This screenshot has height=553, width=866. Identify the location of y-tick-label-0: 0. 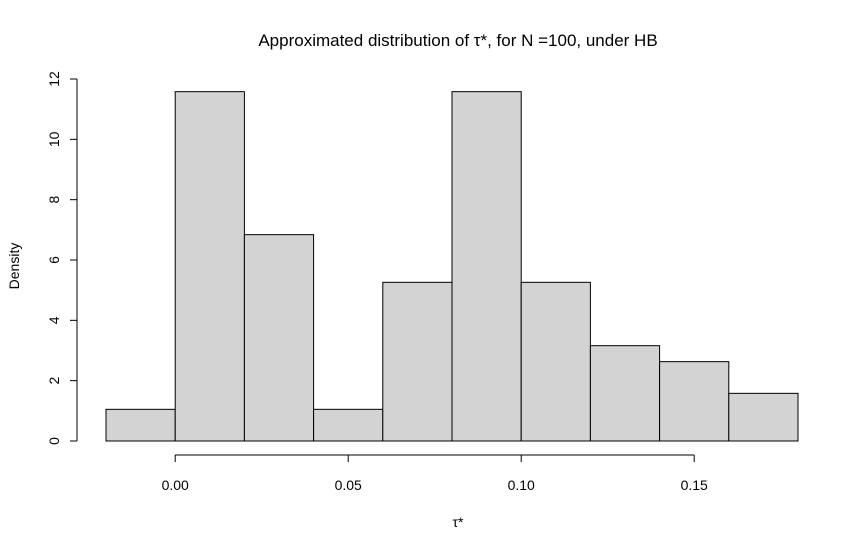
(54, 441).